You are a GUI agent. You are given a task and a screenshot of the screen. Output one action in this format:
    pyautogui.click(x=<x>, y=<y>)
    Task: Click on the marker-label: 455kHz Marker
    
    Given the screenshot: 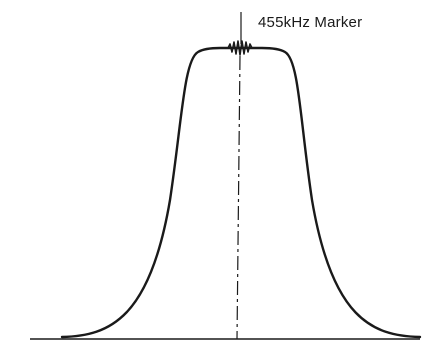 What is the action you would take?
    pyautogui.click(x=310, y=22)
    